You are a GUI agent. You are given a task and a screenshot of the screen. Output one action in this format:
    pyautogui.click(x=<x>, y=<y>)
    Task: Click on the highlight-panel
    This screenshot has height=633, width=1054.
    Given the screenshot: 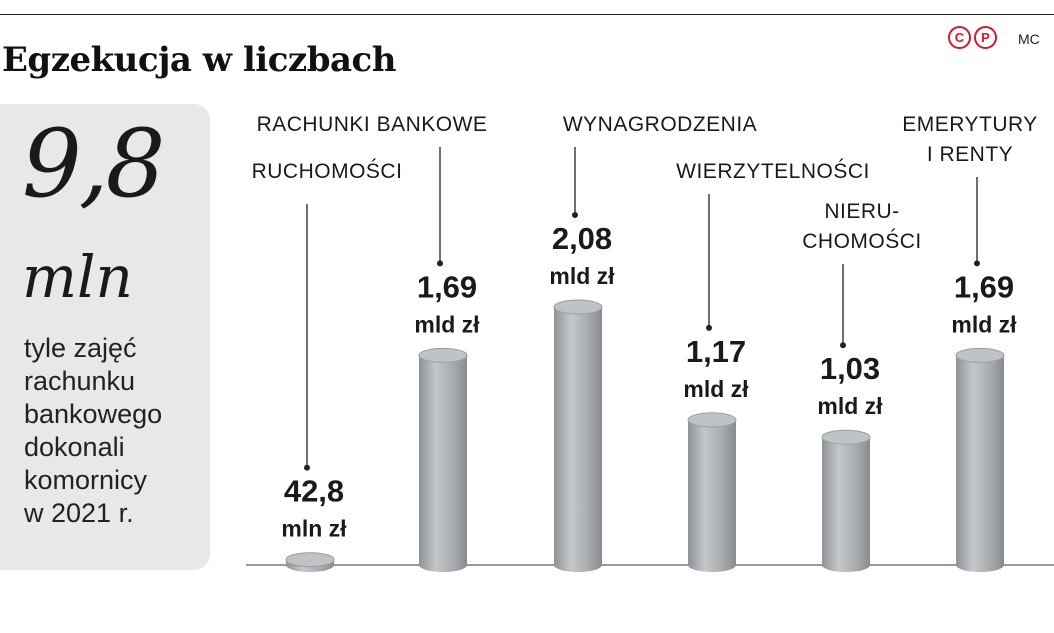 What is the action you would take?
    pyautogui.click(x=105, y=337)
    